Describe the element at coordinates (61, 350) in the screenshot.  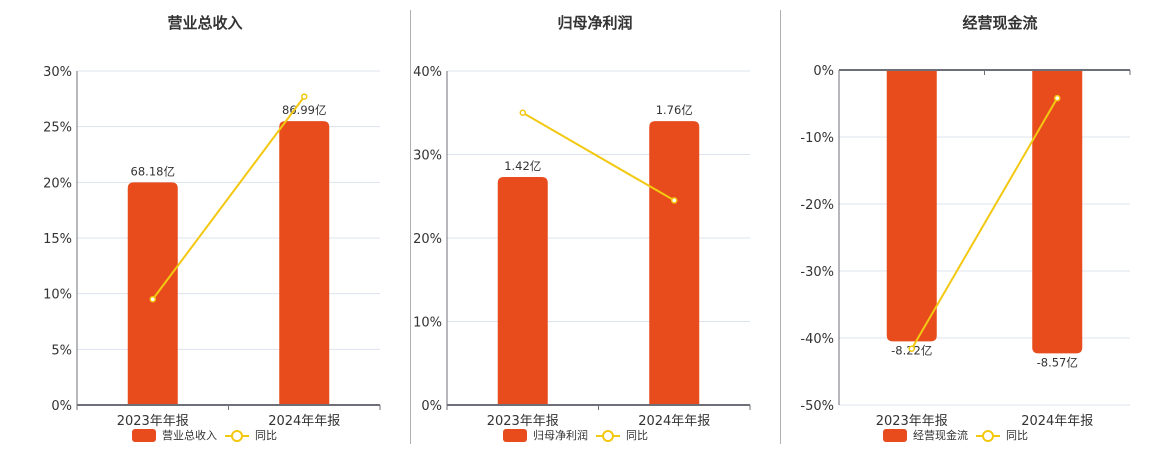
I see `y-tick-label: 5%` at that location.